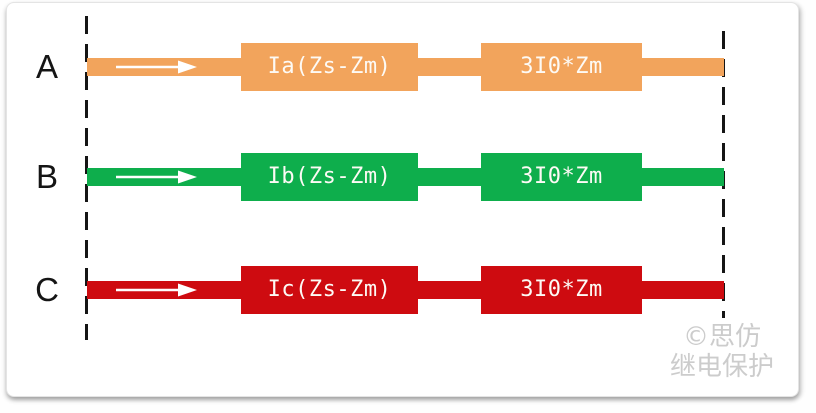 The image size is (816, 413). I want to click on right-bus-boundary-dashed-line, so click(723, 174).